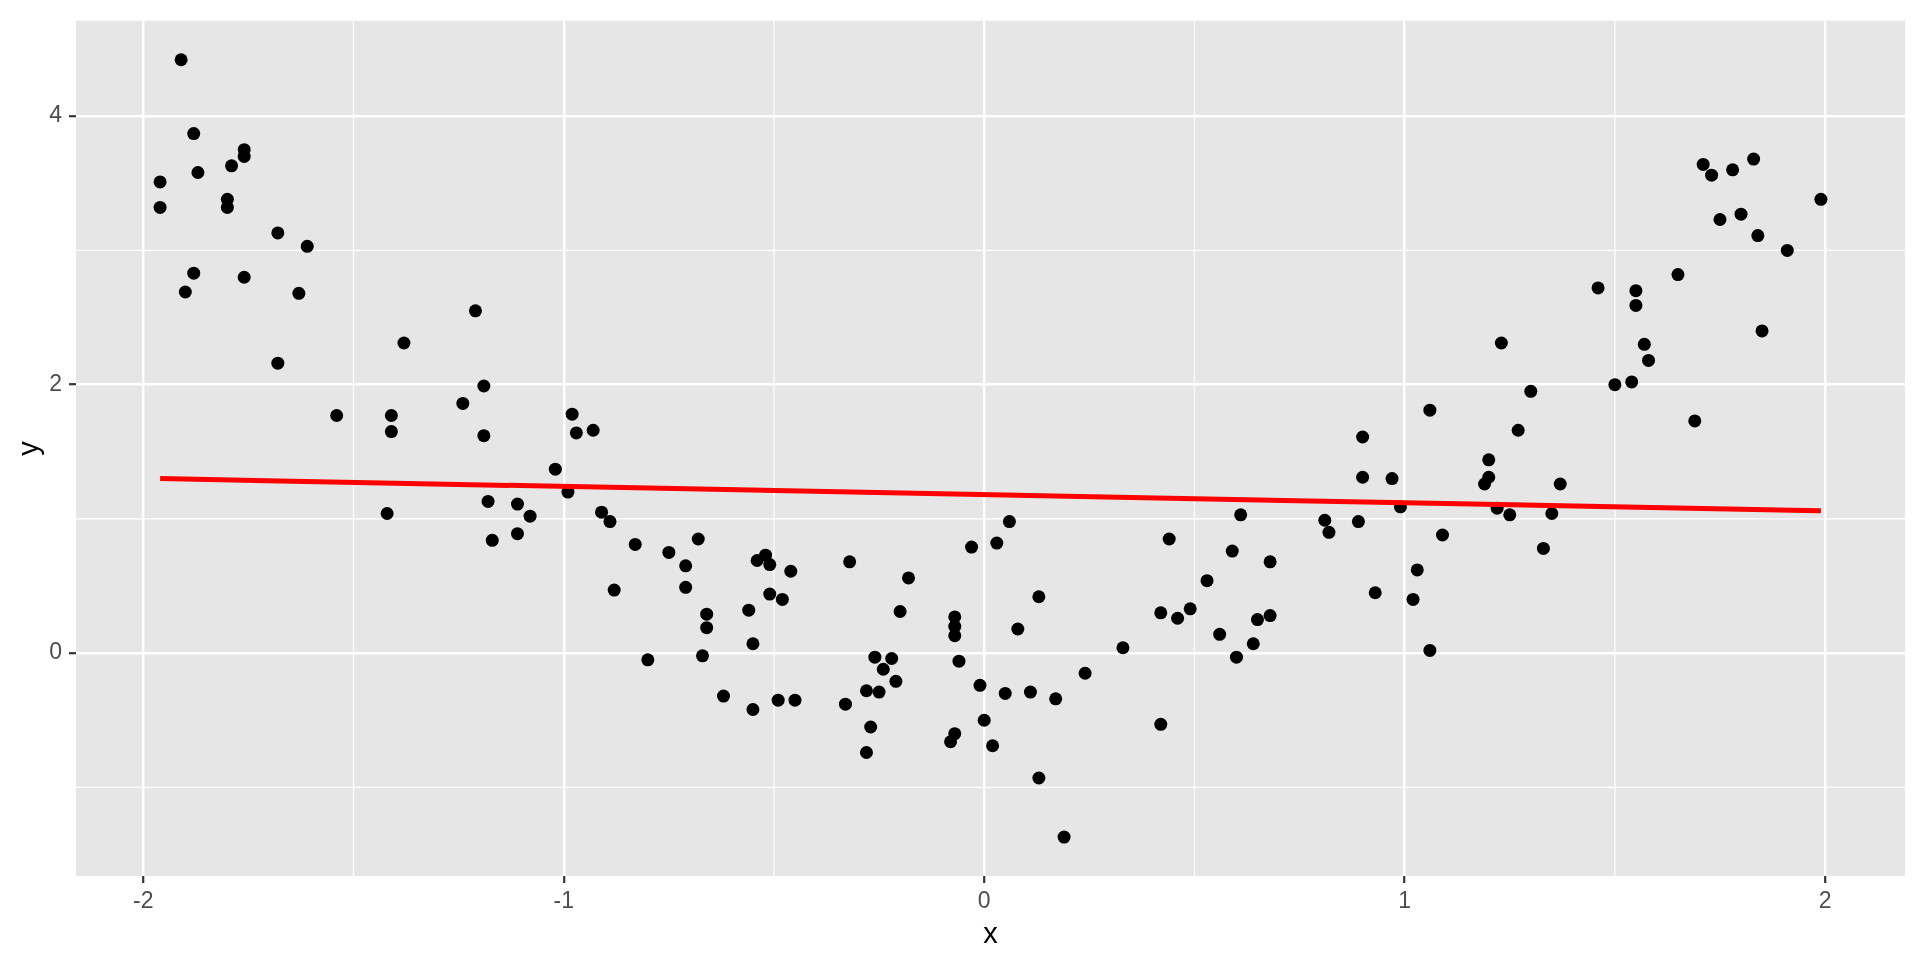 This screenshot has width=1920, height=960. I want to click on y-tick-label: 0, so click(55, 651).